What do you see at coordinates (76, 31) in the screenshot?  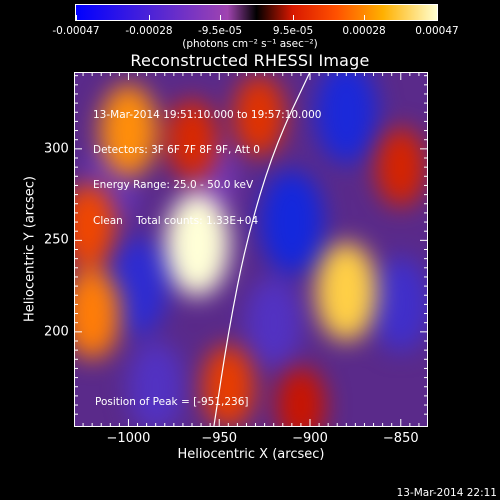 I see `colorbar-tick-label: -0.00047` at bounding box center [76, 31].